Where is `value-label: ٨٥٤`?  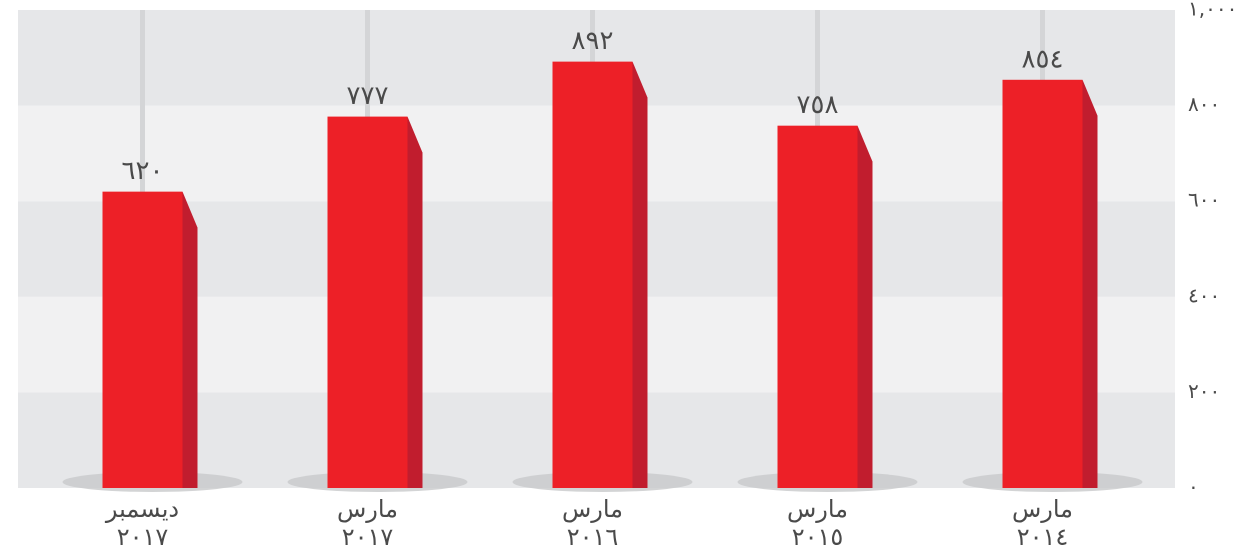
value-label: ٨٥٤ is located at coordinates (1043, 59).